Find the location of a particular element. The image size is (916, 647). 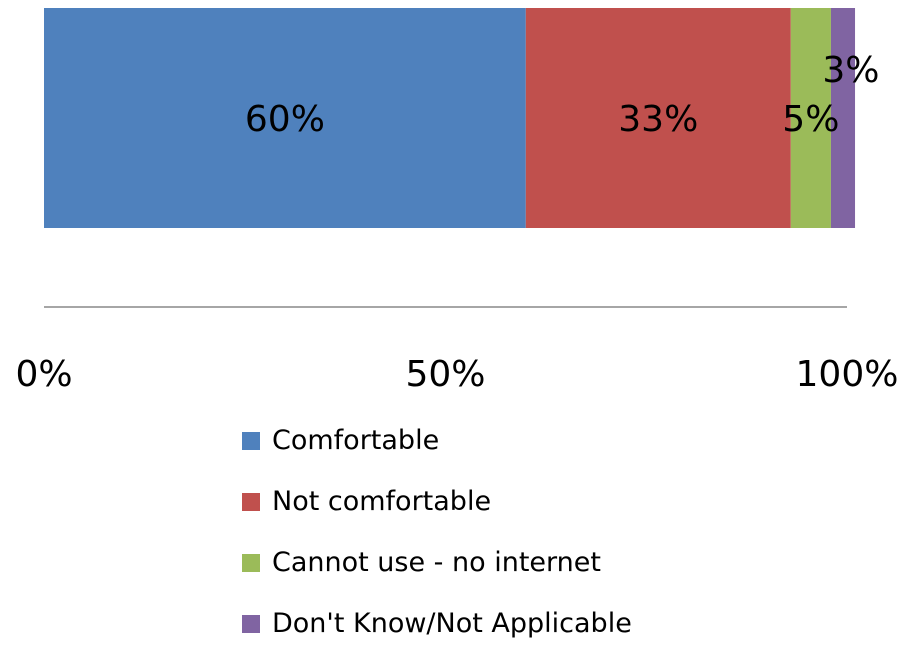

data-label-comfortable: 60% is located at coordinates (285, 119).